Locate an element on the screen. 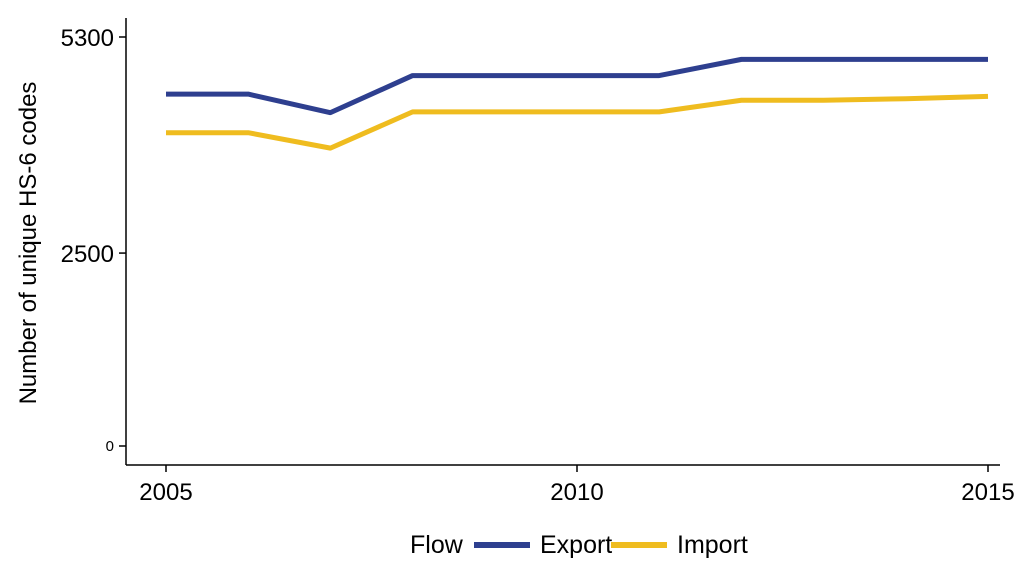  y-tick-label: 0 is located at coordinates (110, 446).